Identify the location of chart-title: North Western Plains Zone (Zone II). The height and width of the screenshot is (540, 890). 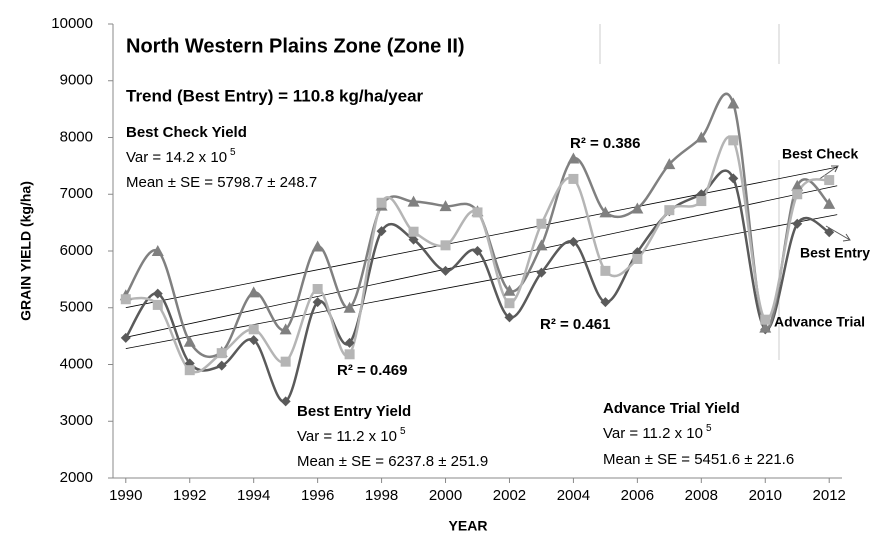
(295, 46).